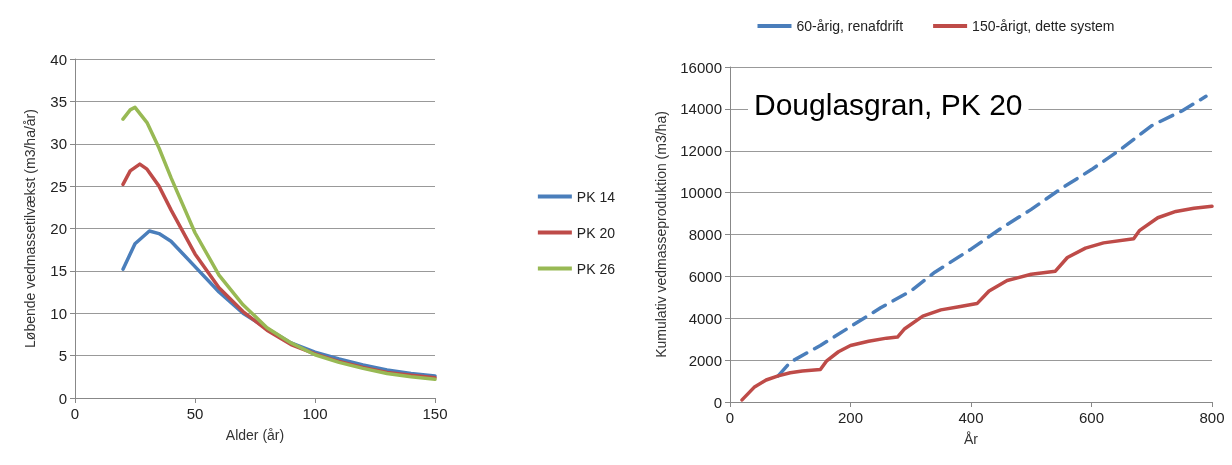 The width and height of the screenshot is (1232, 465). I want to click on legend-label: PK 26, so click(596, 268).